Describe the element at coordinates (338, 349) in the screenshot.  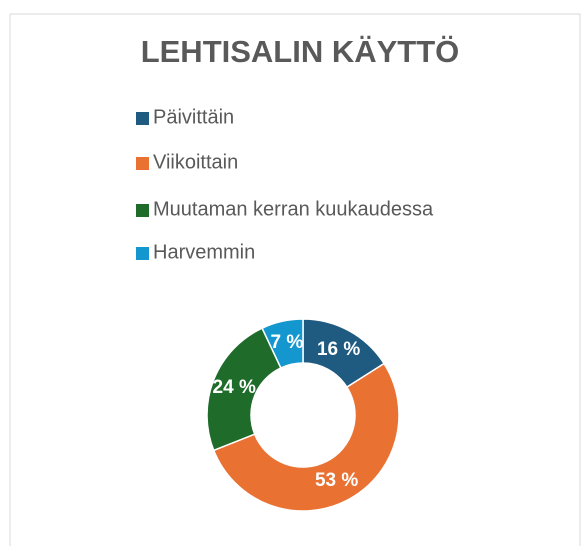
I see `data-label: 16 %` at that location.